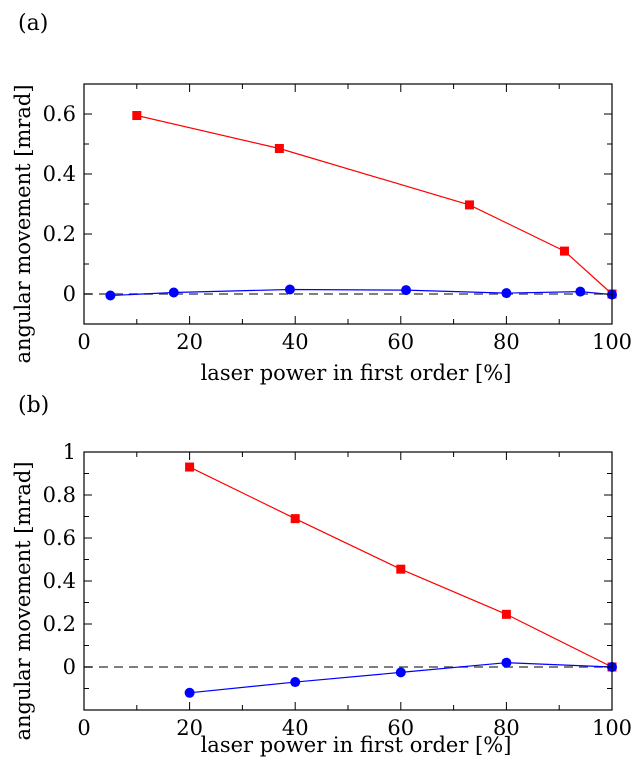 The image size is (633, 758). Describe the element at coordinates (33, 23) in the screenshot. I see `panel-label: (a)` at that location.